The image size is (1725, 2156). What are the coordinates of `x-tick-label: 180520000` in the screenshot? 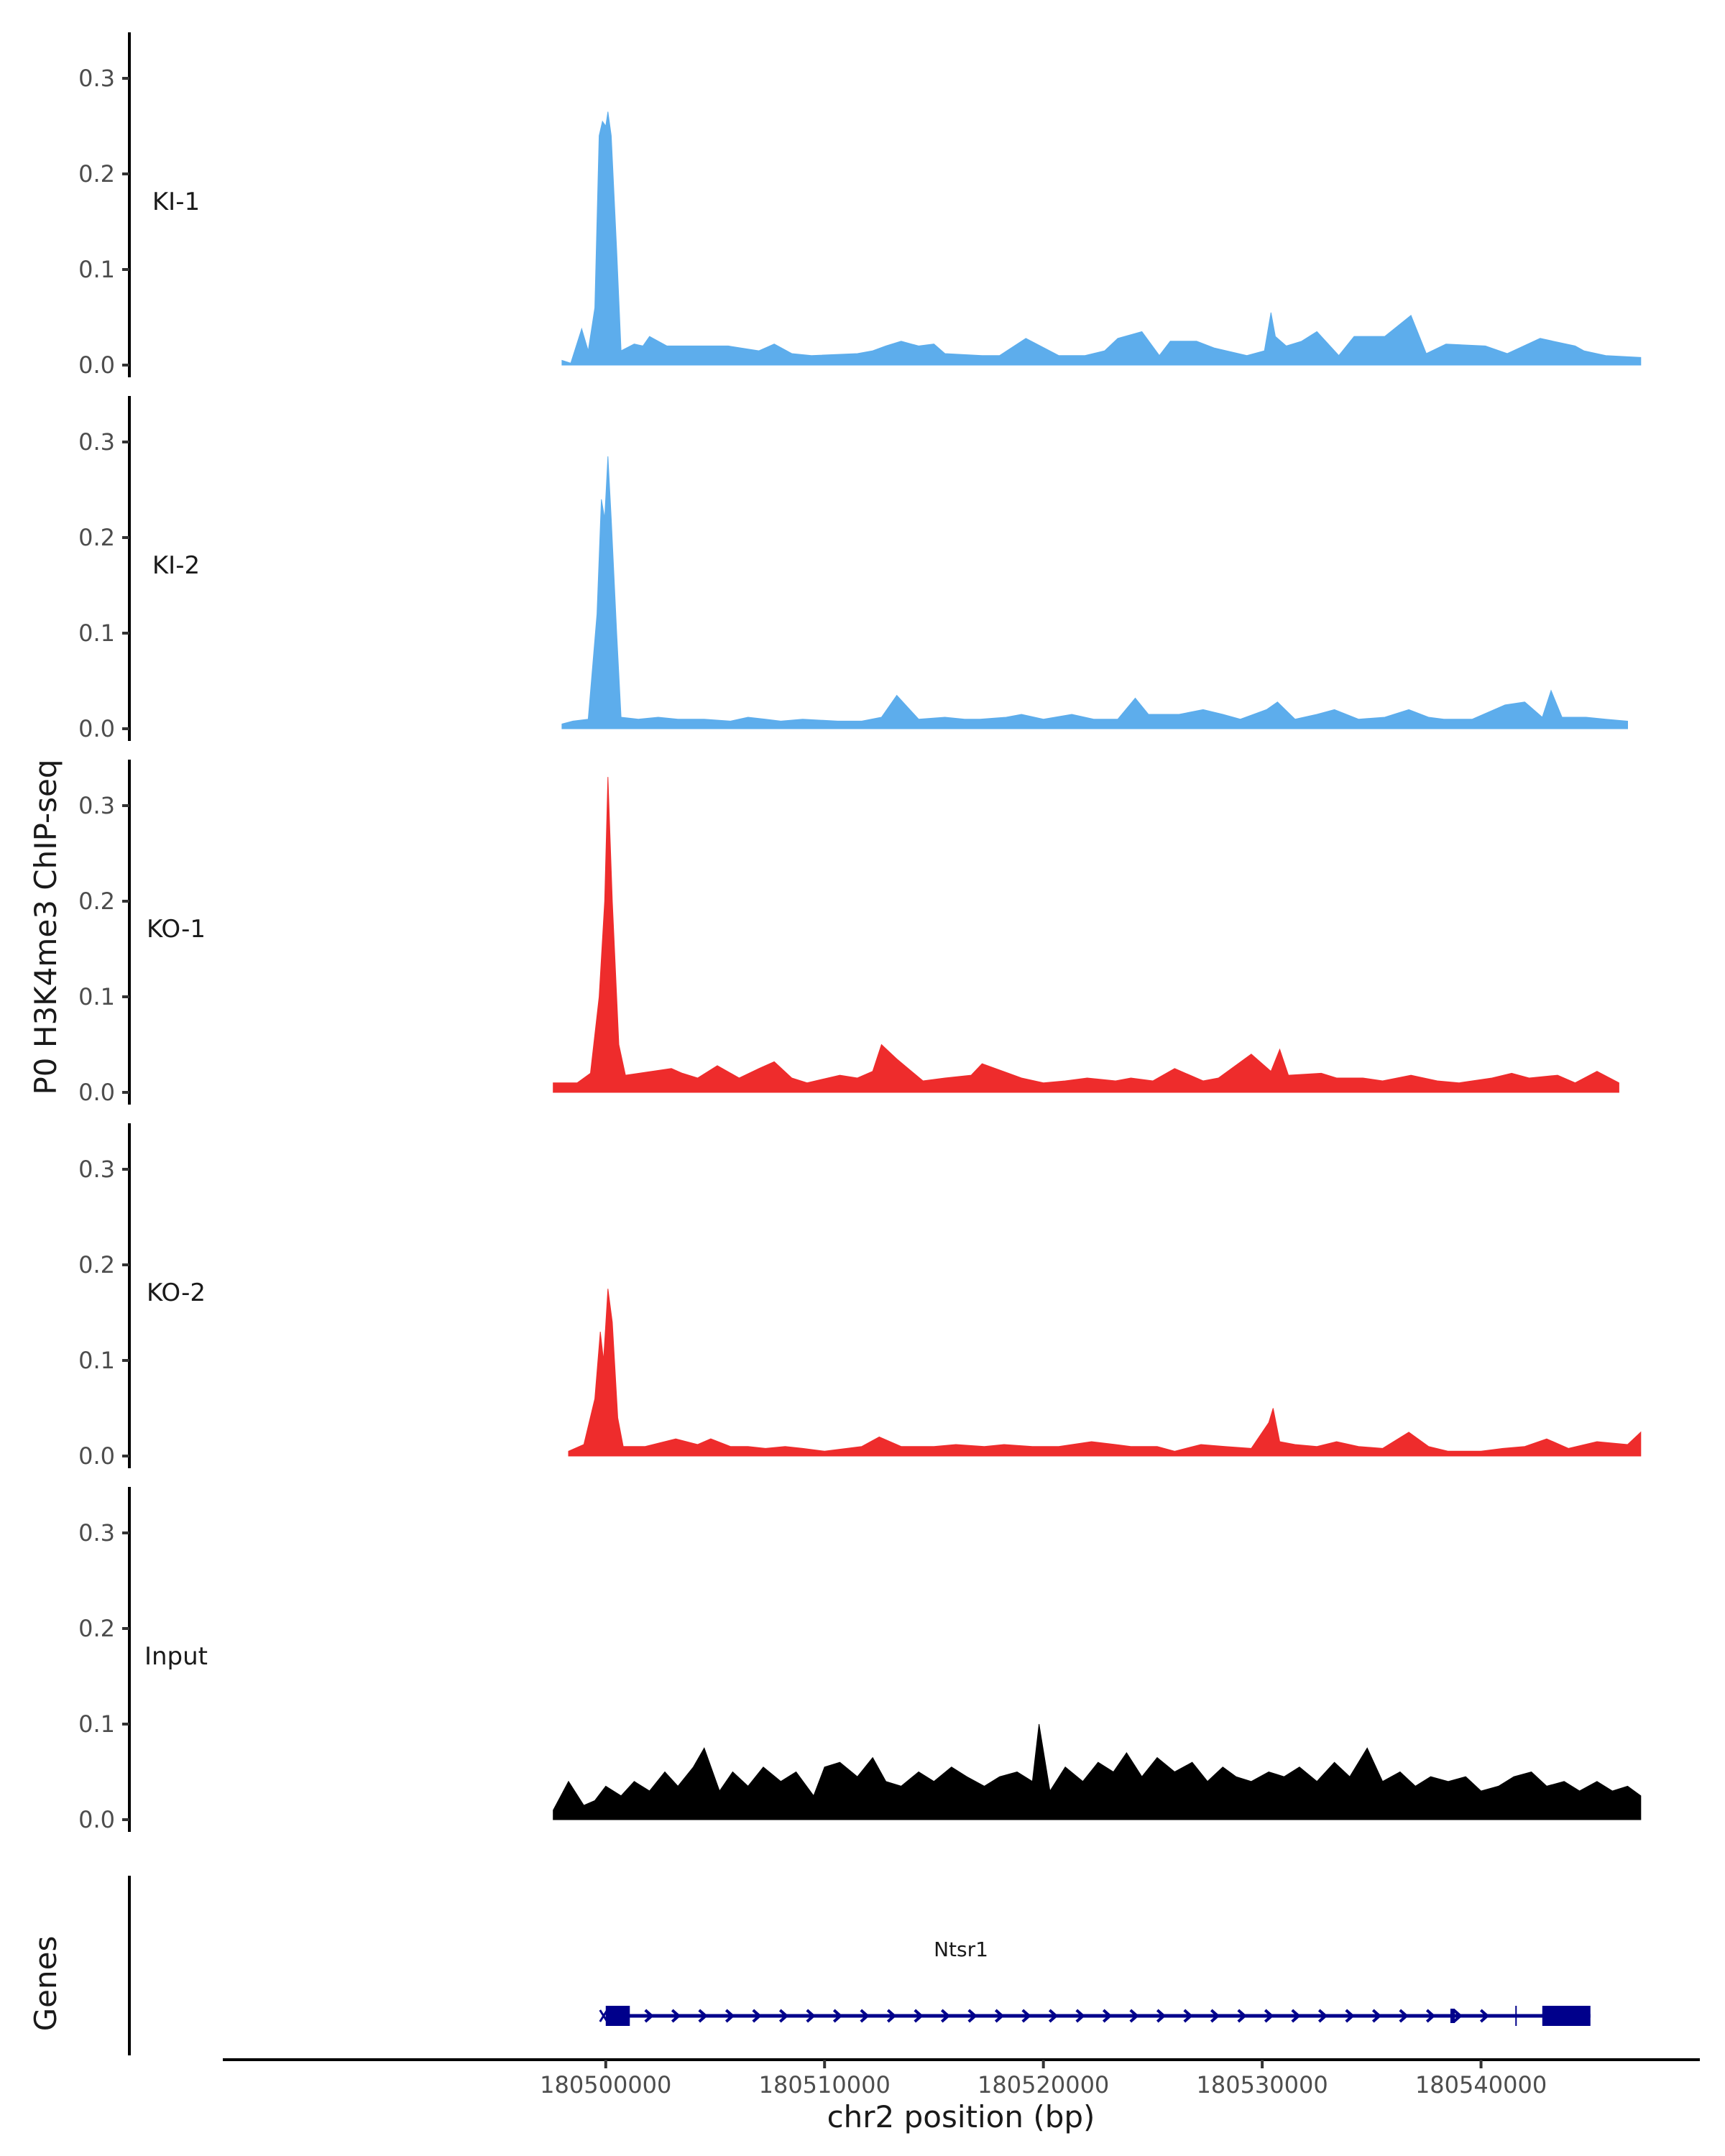 It's located at (1043, 2085).